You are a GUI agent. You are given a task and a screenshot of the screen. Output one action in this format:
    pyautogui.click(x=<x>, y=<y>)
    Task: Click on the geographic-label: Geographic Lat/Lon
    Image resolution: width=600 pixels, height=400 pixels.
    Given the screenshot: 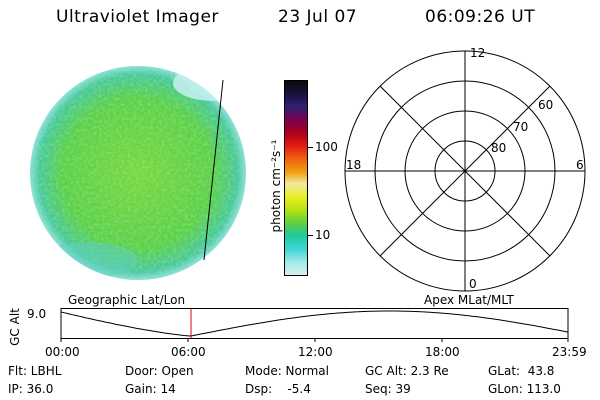 What is the action you would take?
    pyautogui.click(x=127, y=300)
    